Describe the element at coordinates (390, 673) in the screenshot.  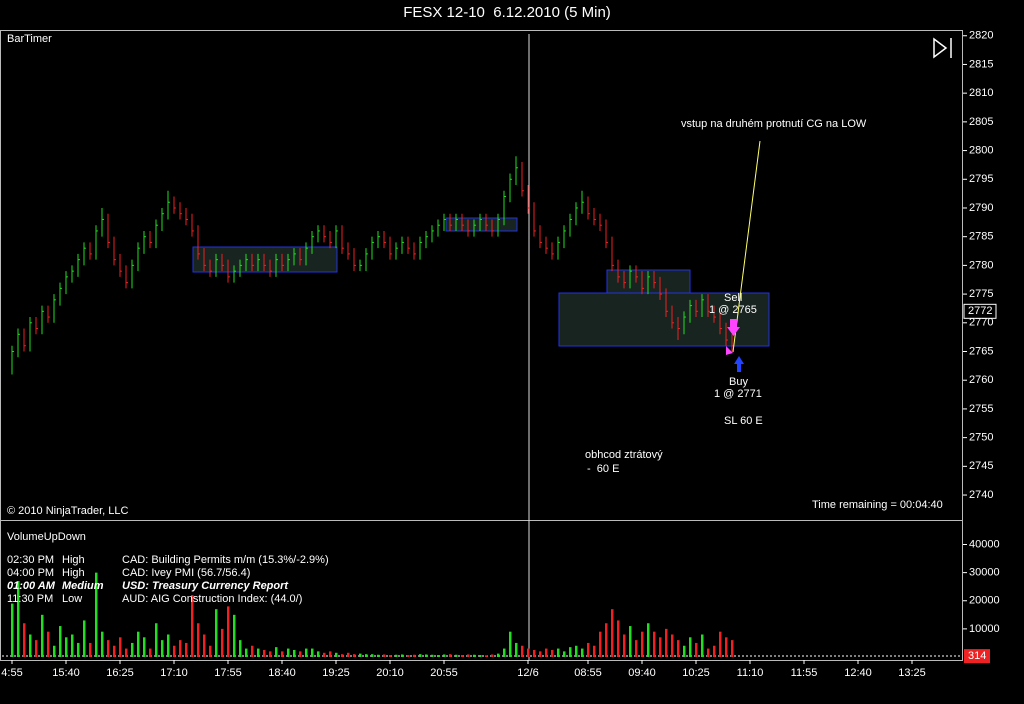
I see `x-tick-label: 20:10` at that location.